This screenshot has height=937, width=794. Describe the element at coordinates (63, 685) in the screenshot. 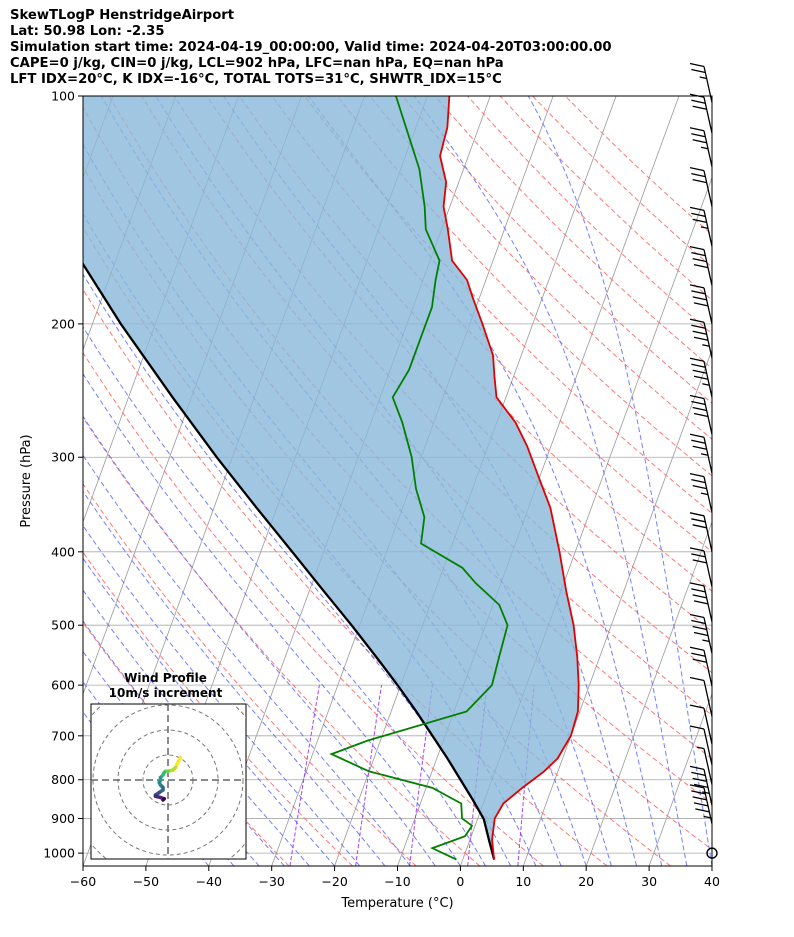

I see `y-tick-label: 600` at that location.